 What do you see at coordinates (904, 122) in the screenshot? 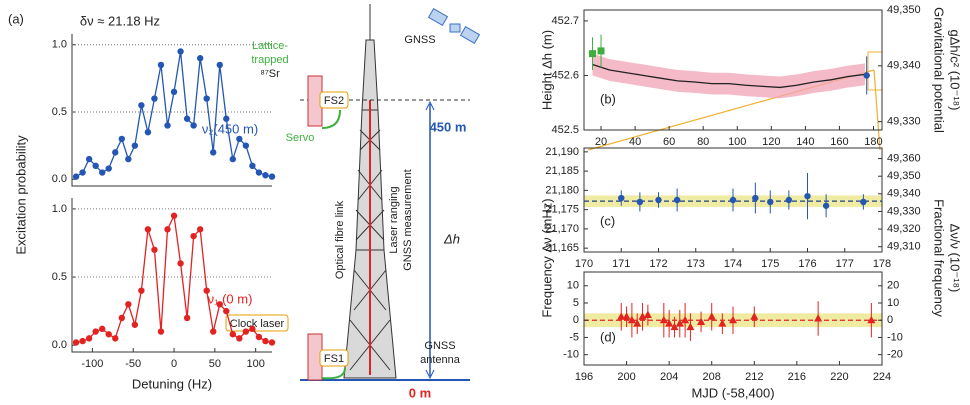
I see `y2-tick-label: 49,330` at bounding box center [904, 122].